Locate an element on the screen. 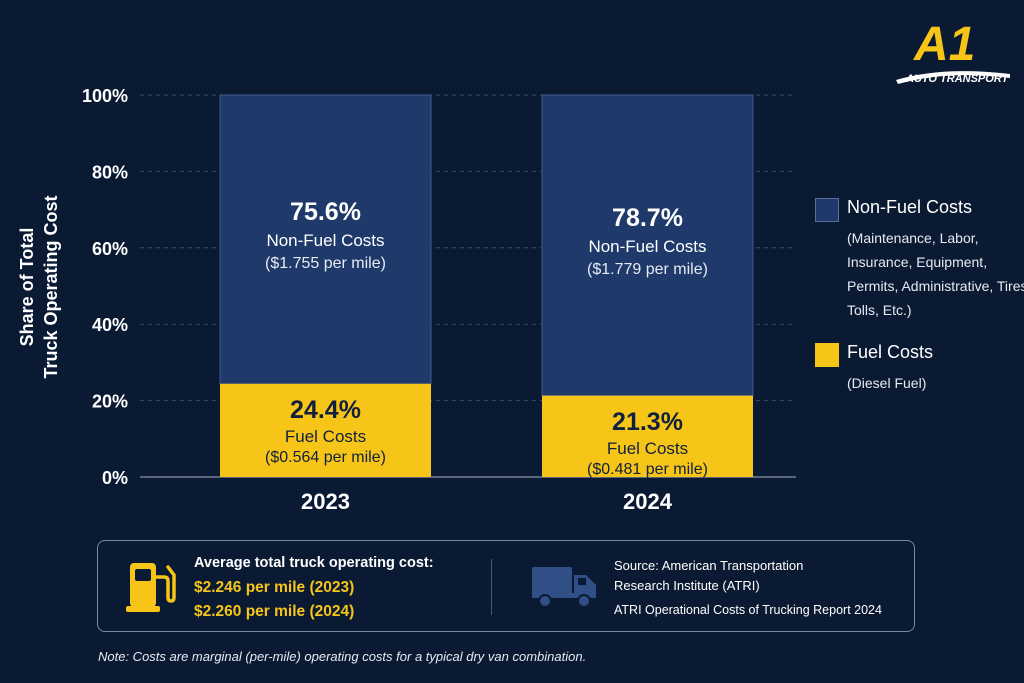 The image size is (1024, 683). y-tick-label: 40% is located at coordinates (110, 325).